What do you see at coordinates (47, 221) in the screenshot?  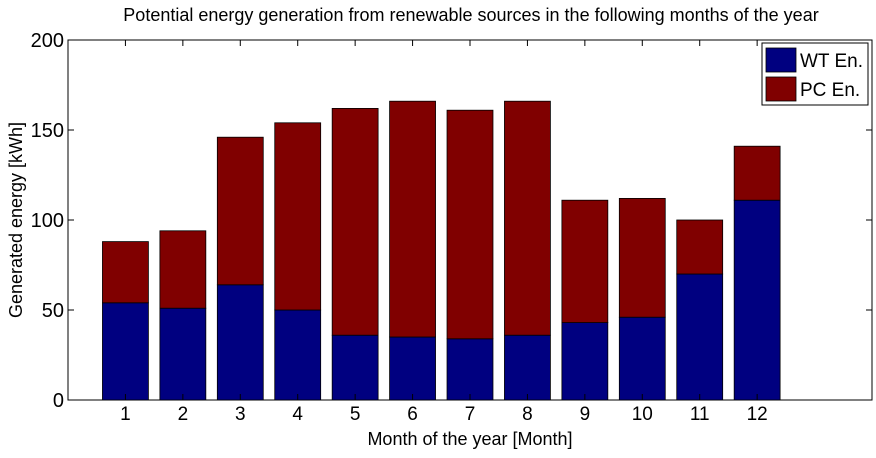 I see `y-tick-label: 100` at bounding box center [47, 221].